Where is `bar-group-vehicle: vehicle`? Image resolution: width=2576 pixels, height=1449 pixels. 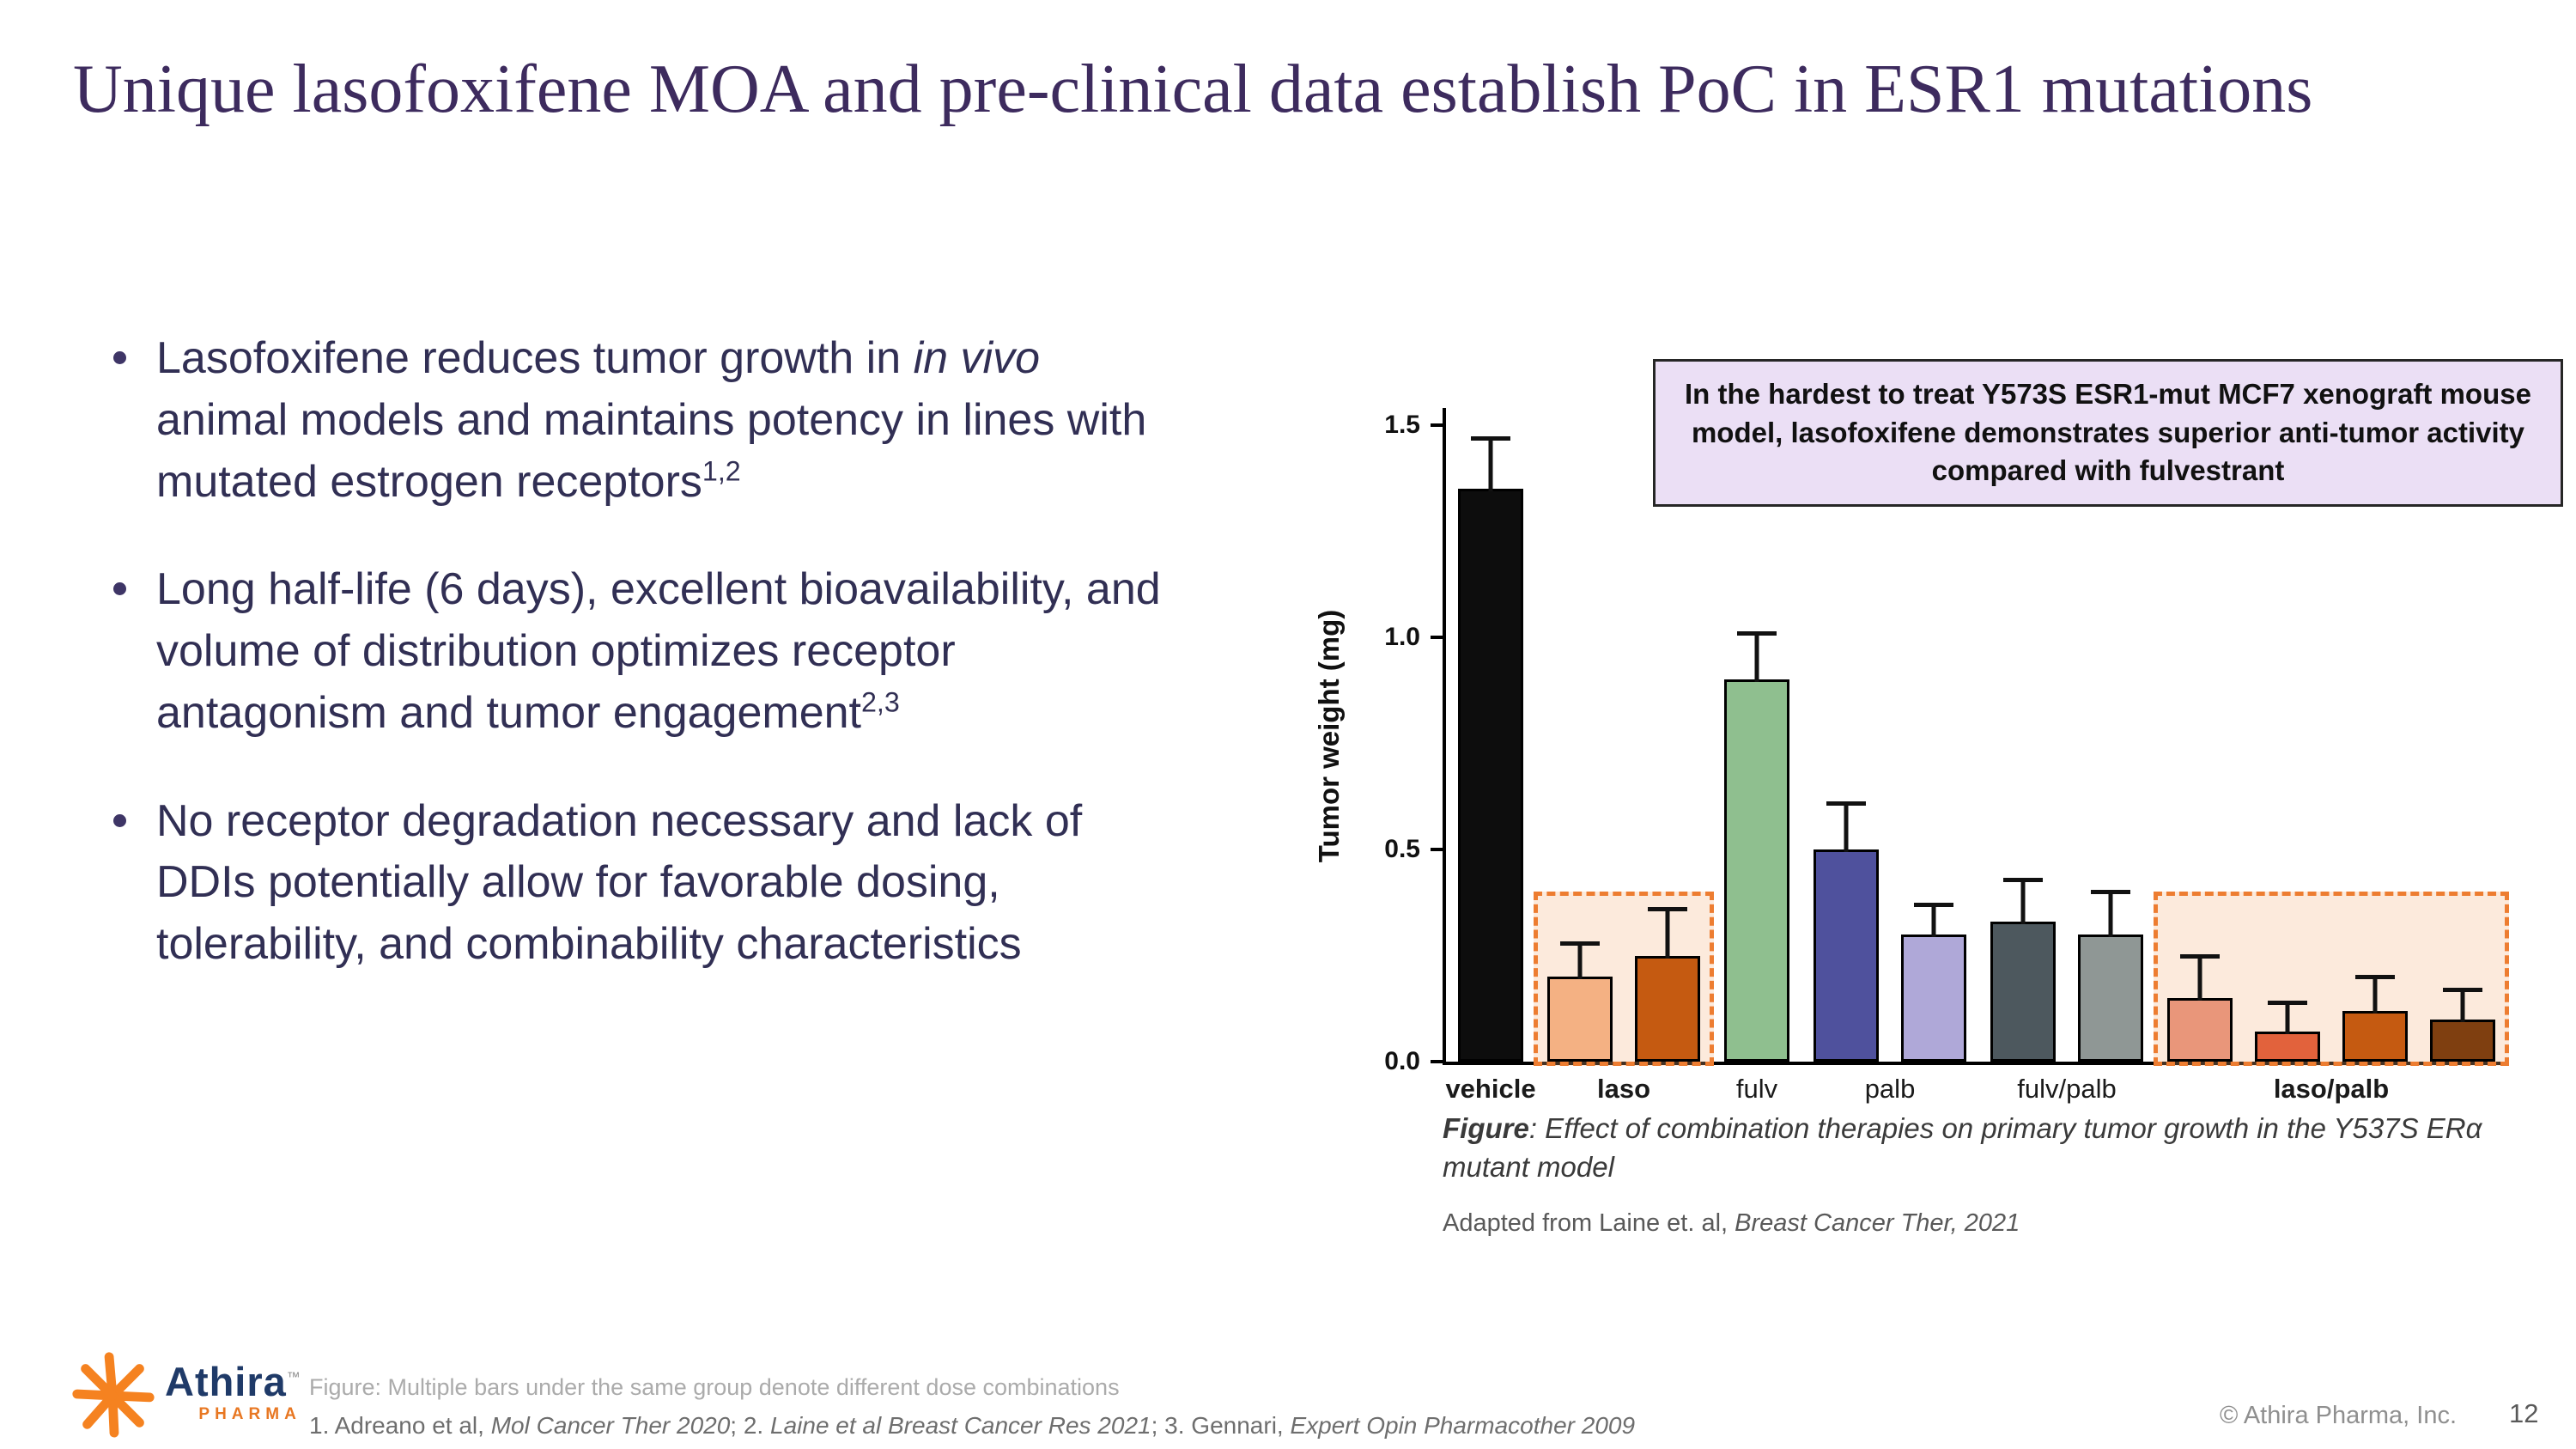
bar-group-vehicle: vehicle is located at coordinates (1491, 769).